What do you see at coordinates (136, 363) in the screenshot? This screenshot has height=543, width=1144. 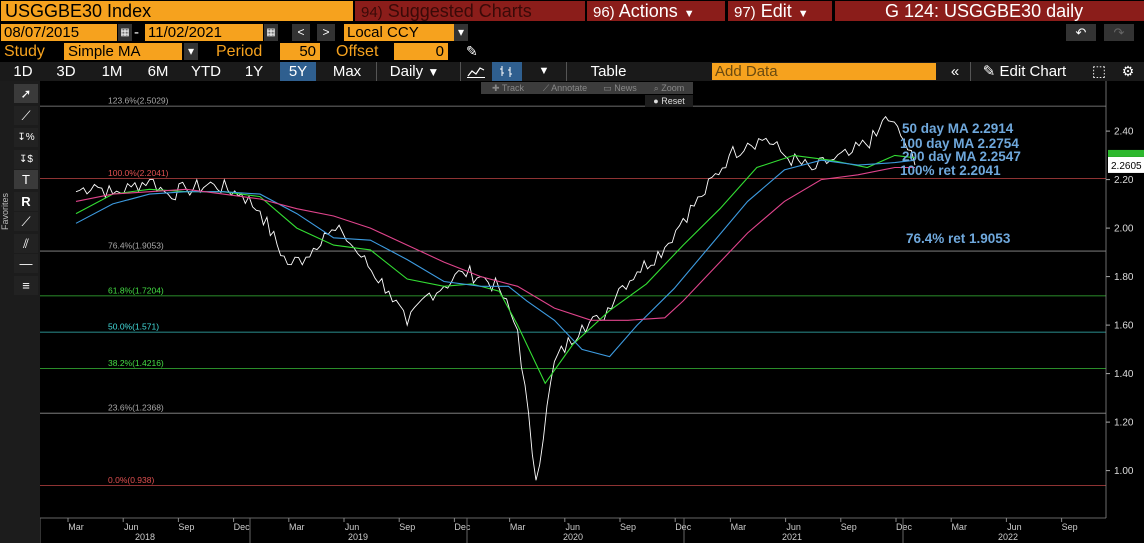 I see `fib-label-5: 38.2%(1.4216)` at bounding box center [136, 363].